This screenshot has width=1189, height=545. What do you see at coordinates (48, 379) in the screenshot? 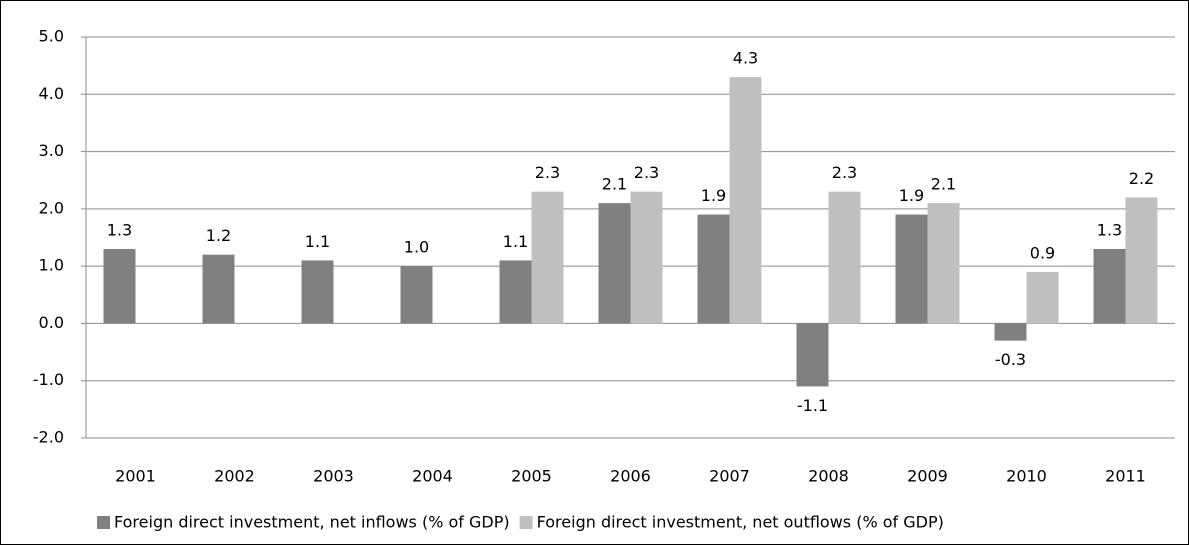
I see `y-tick-label: -1.0` at bounding box center [48, 379].